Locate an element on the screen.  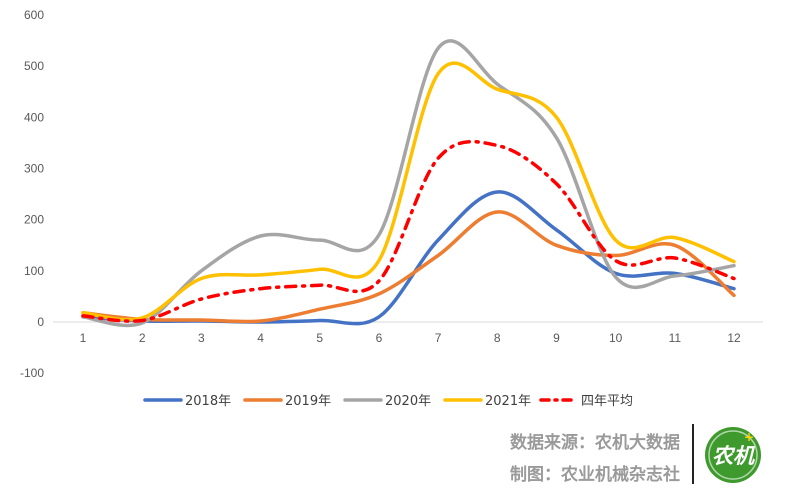
data-source-text: 数据来源：农机大数据 is located at coordinates (595, 443).